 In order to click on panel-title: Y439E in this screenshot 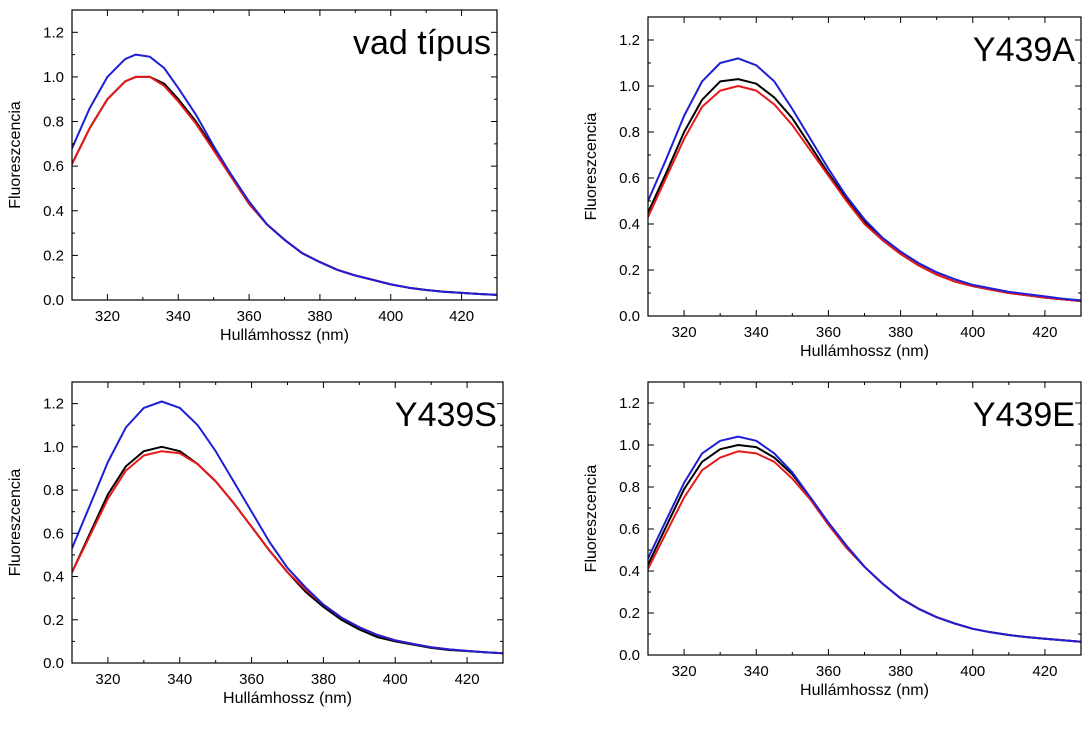, I will do `click(1024, 415)`.